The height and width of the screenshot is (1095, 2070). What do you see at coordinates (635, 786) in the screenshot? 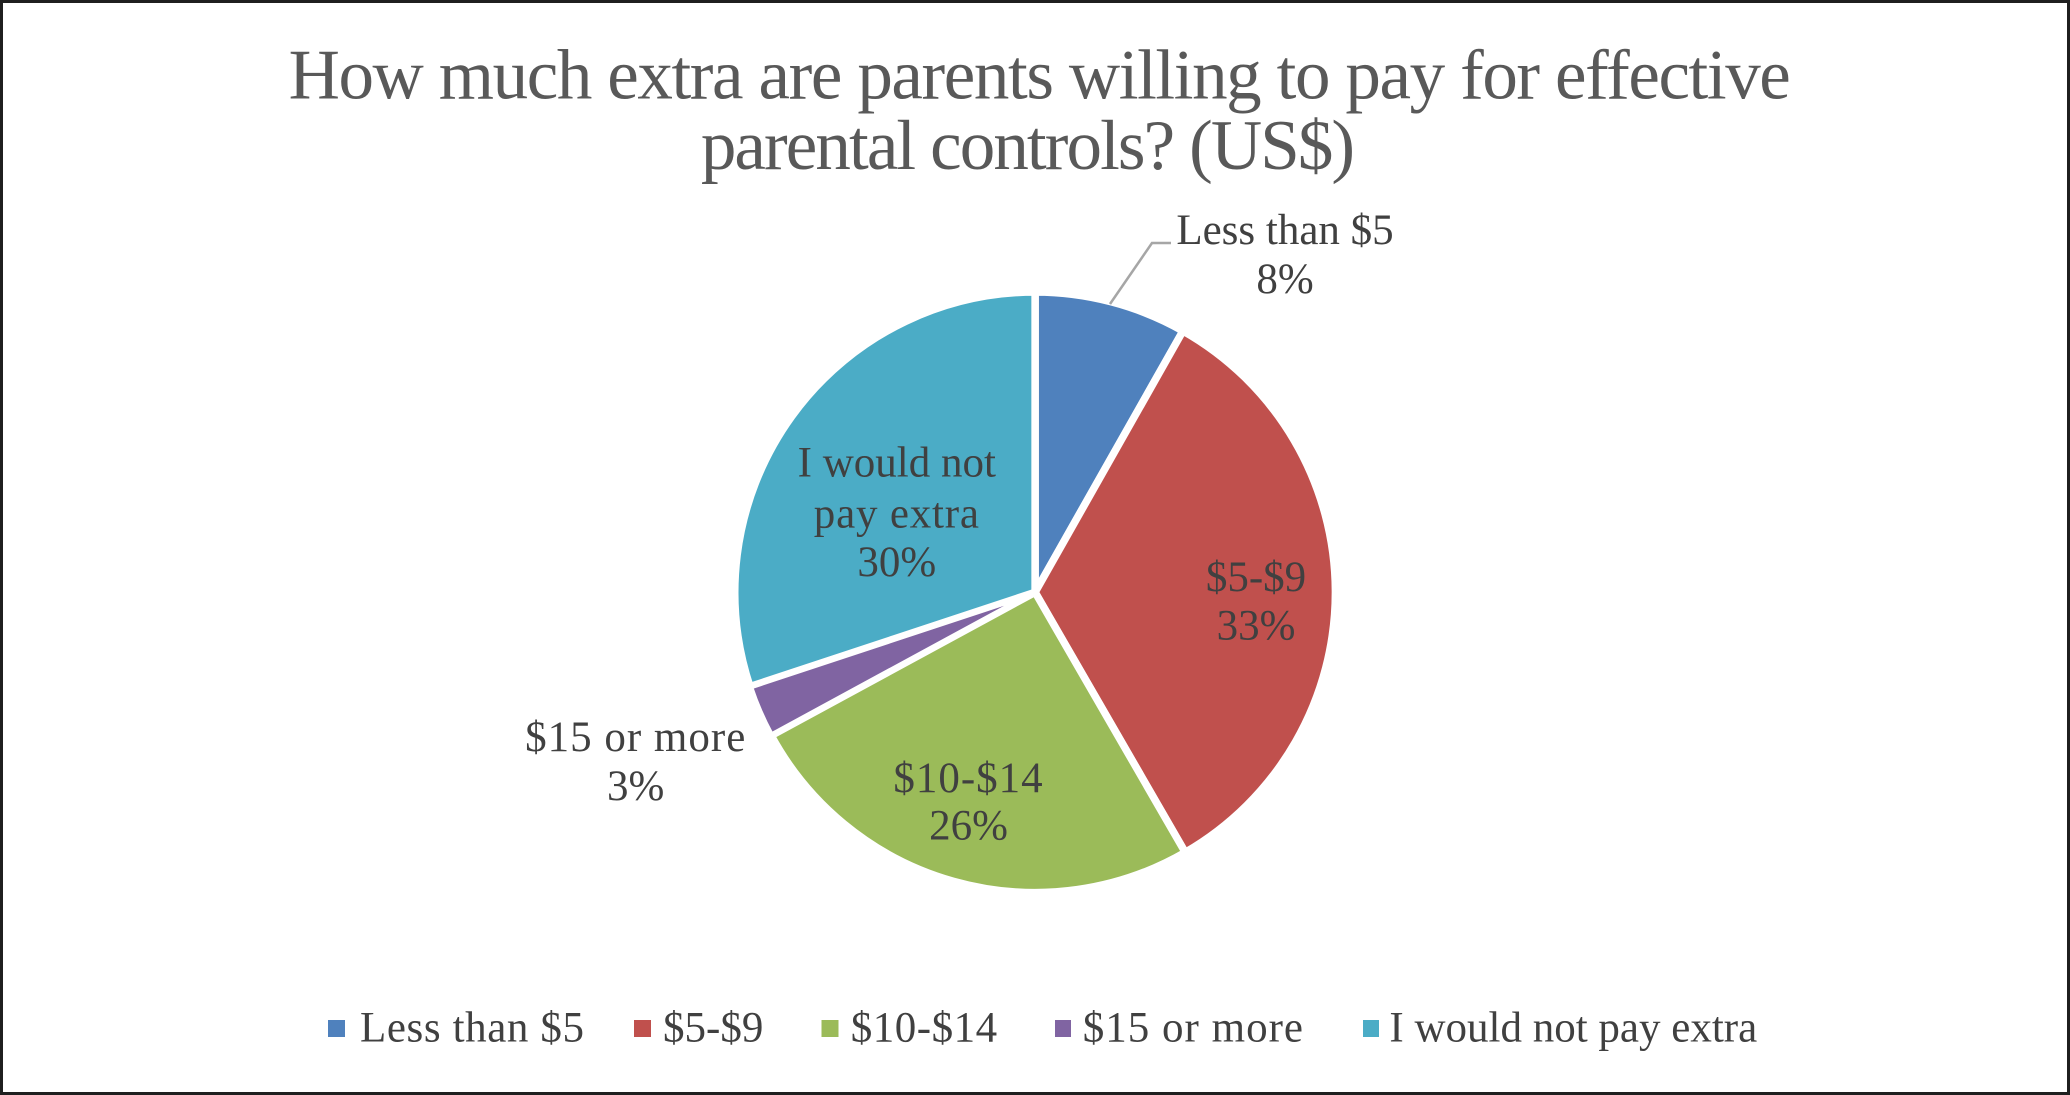
I see `svg-text: 3%` at bounding box center [635, 786].